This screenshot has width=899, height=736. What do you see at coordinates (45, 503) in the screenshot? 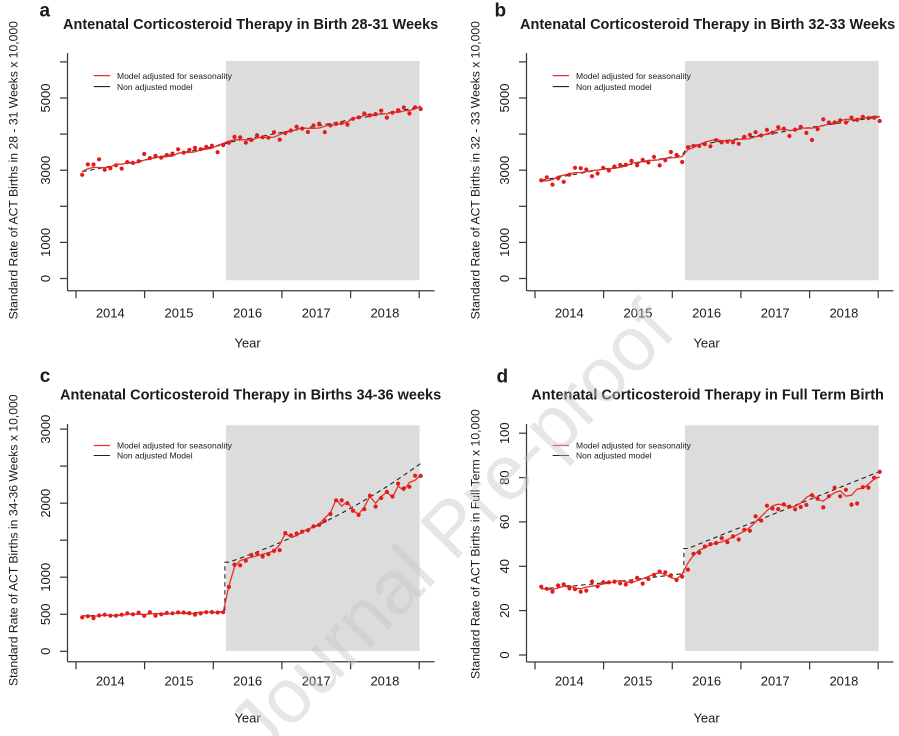
I see `svg-text: 2000` at bounding box center [45, 503].